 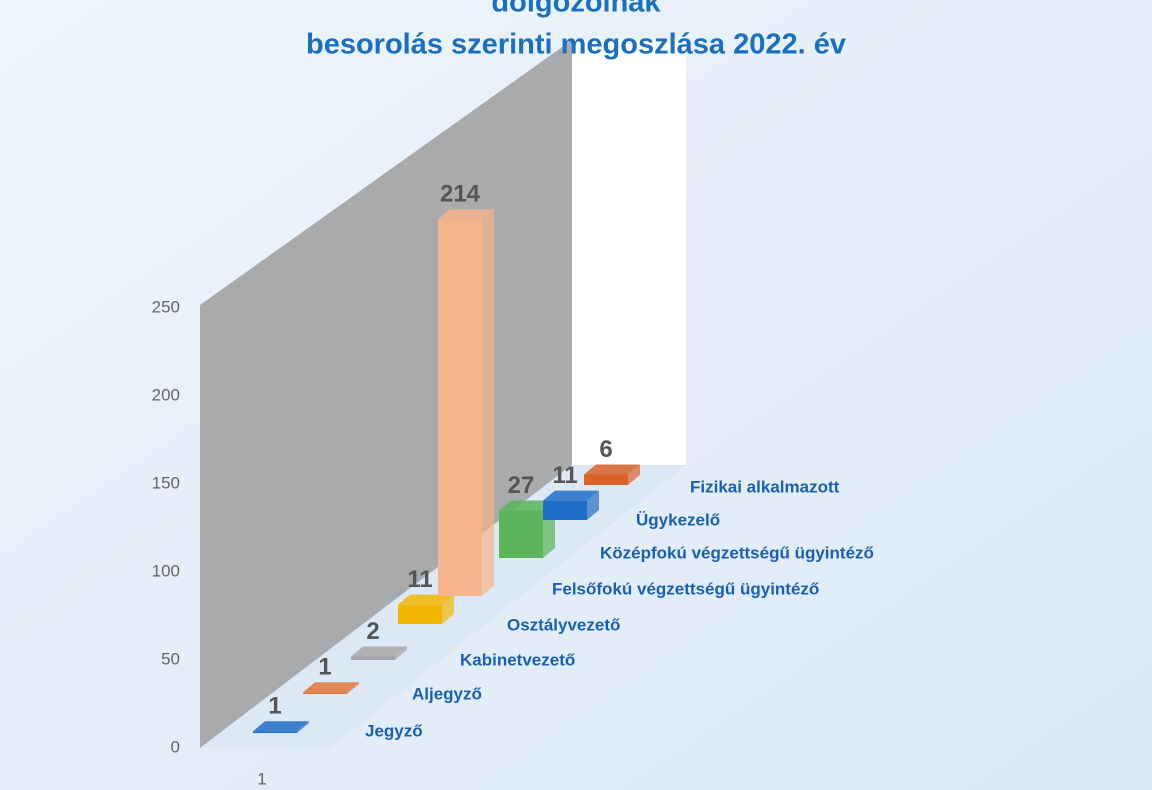 What do you see at coordinates (563, 624) in the screenshot?
I see `category-label: Osztályvezető` at bounding box center [563, 624].